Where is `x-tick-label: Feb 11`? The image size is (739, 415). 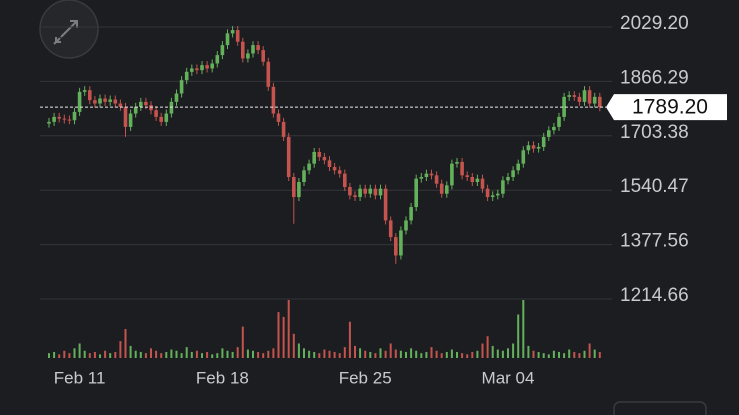 x-tick-label: Feb 11 is located at coordinates (80, 377).